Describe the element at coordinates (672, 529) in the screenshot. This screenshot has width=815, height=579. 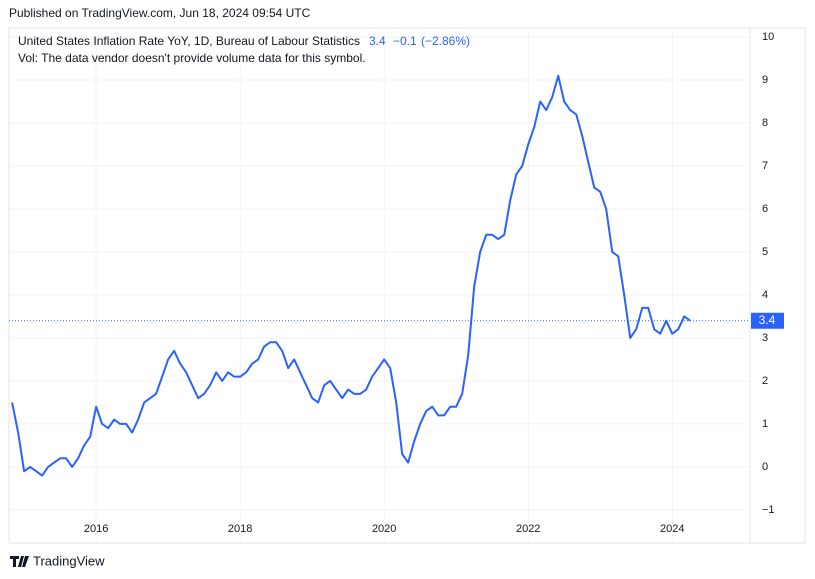
I see `x-tick-label: 2024` at that location.